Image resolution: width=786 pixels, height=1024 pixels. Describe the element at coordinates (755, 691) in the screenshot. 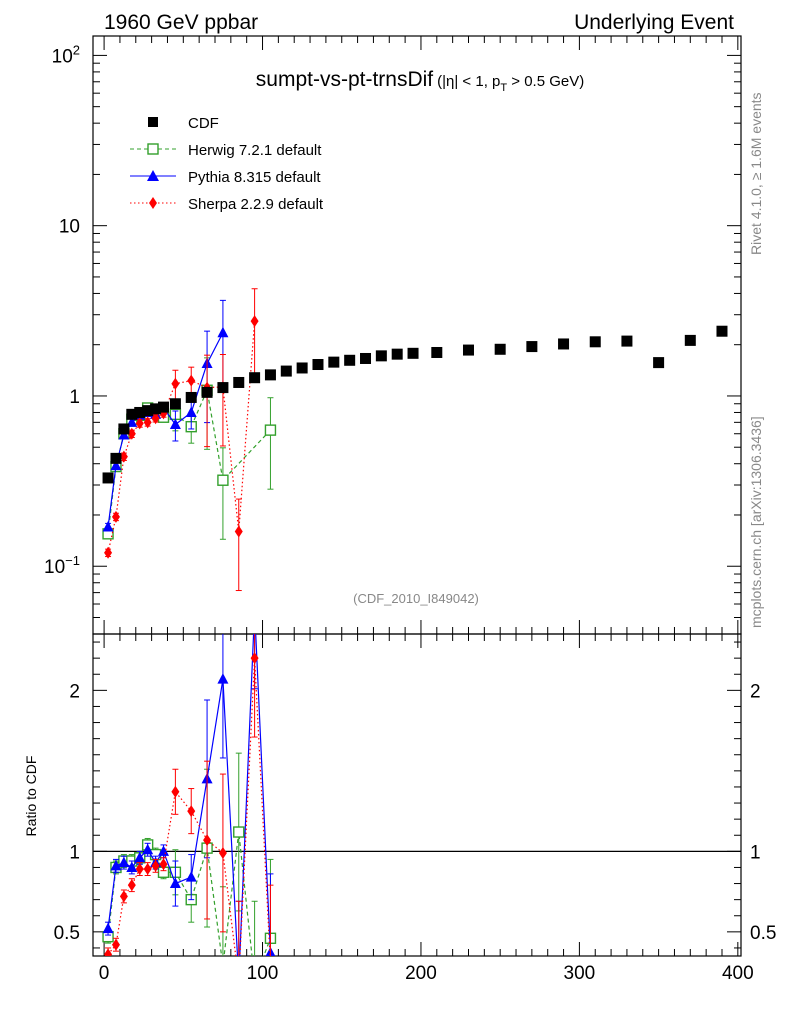

I see `ratio-y-tick-label-right: 2` at that location.